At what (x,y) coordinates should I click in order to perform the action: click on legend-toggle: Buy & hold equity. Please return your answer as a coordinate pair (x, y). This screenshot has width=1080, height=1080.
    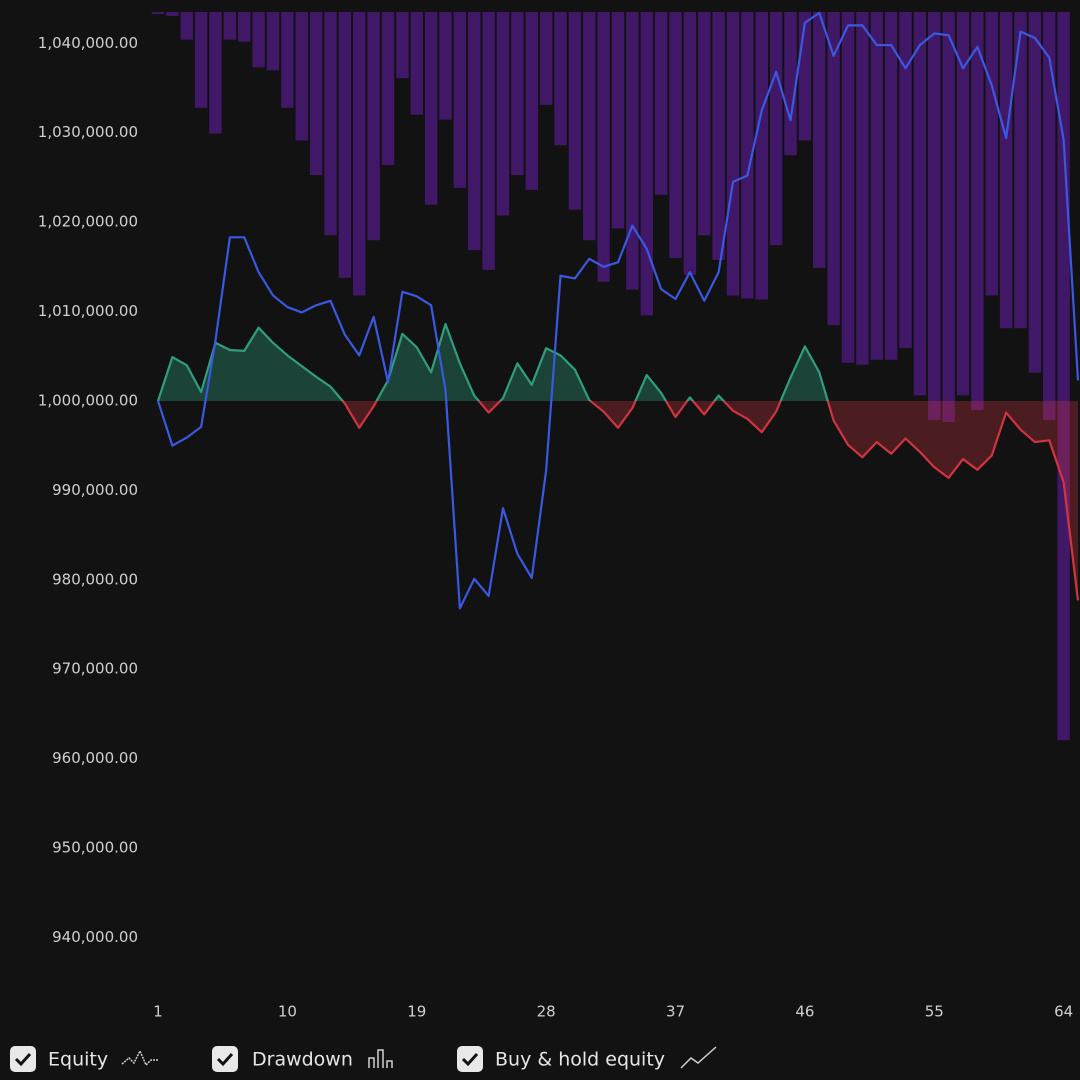
    Looking at the image, I should click on (587, 1059).